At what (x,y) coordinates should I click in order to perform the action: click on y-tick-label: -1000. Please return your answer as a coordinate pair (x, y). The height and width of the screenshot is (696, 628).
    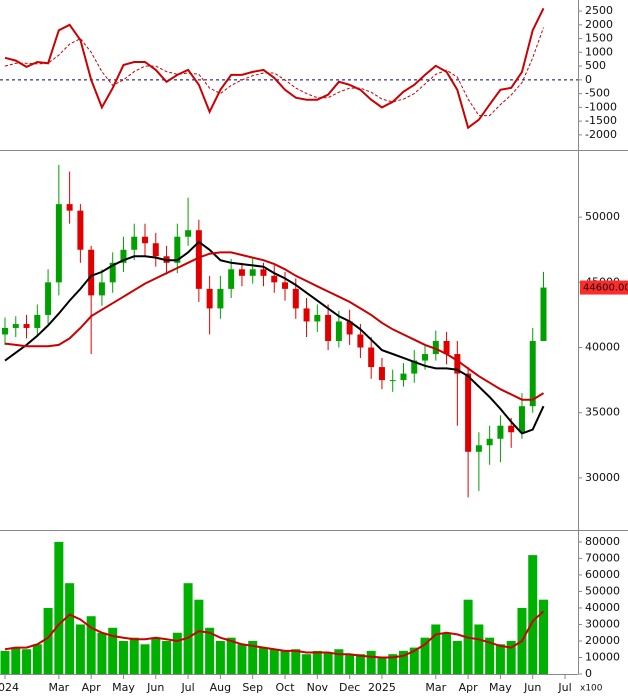
    Looking at the image, I should click on (601, 106).